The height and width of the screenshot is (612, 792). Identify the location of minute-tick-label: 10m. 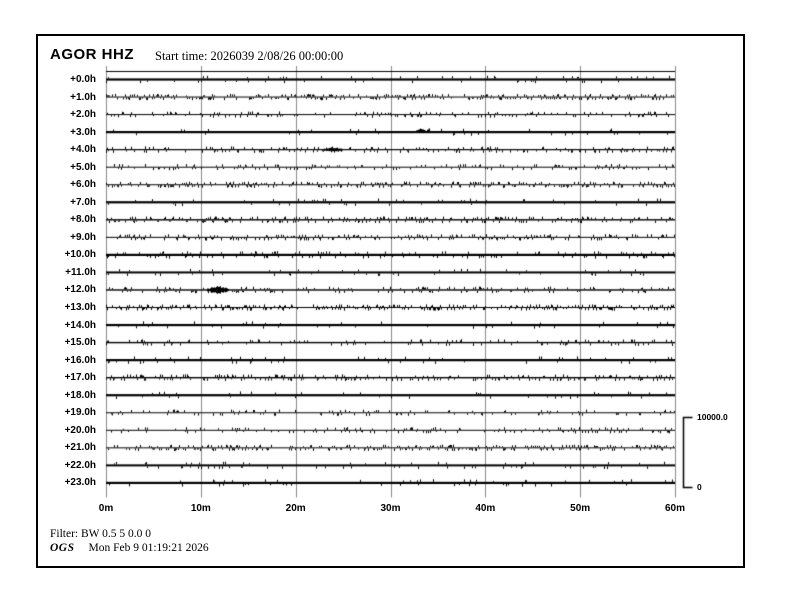
(200, 508).